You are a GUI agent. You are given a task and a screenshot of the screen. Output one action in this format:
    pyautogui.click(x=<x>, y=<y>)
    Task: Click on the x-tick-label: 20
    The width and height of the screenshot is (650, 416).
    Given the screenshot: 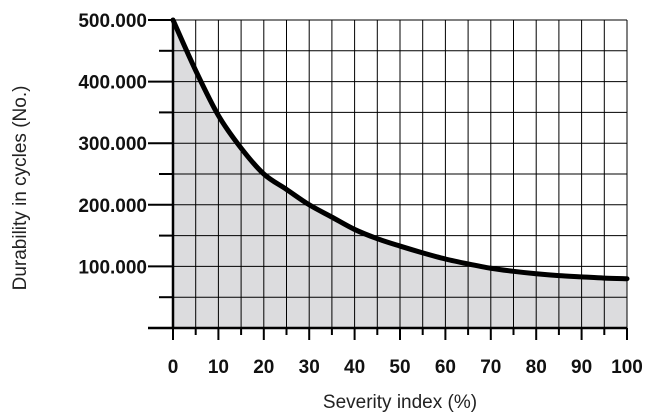 What is the action you would take?
    pyautogui.click(x=263, y=367)
    